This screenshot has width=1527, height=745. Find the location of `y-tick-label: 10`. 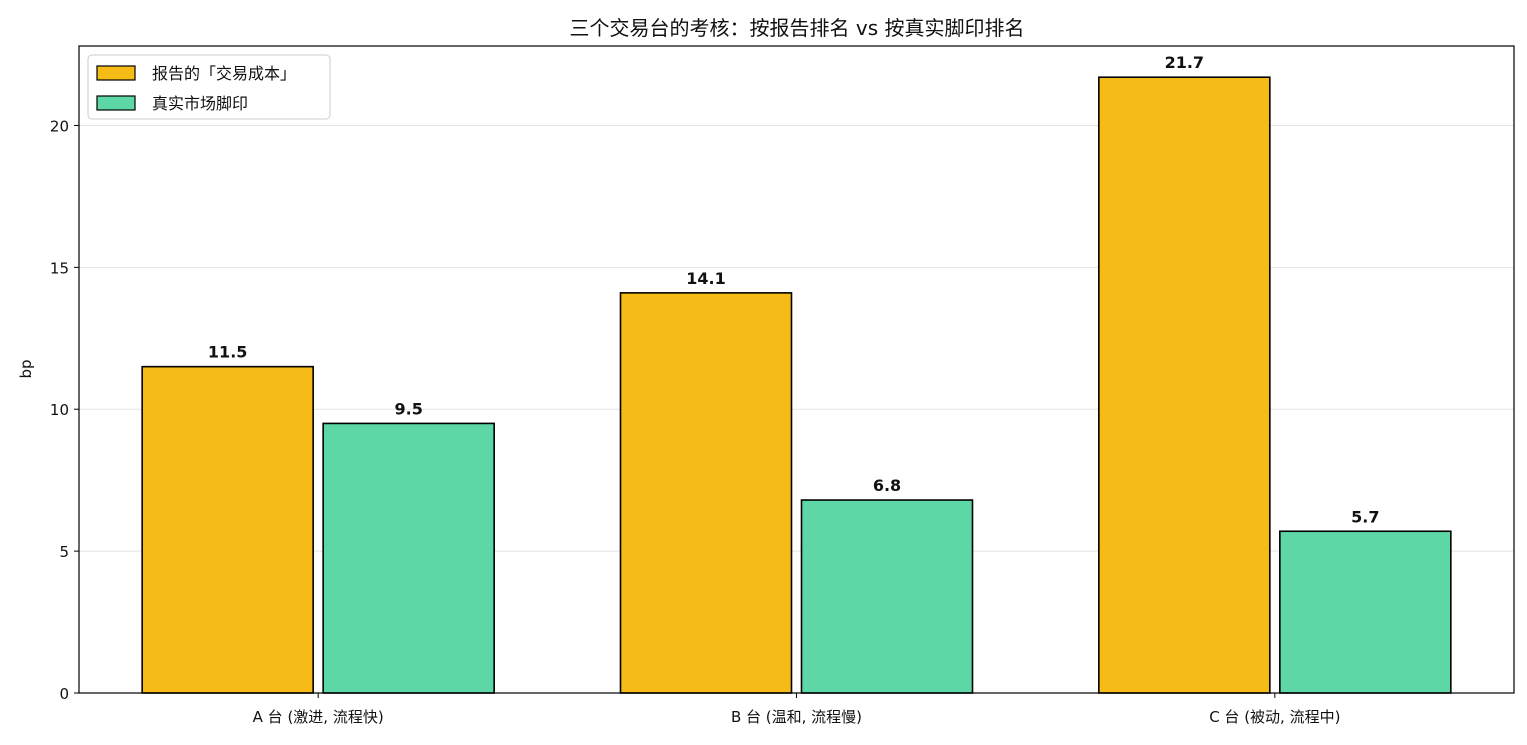

y-tick-label: 10 is located at coordinates (59, 410).